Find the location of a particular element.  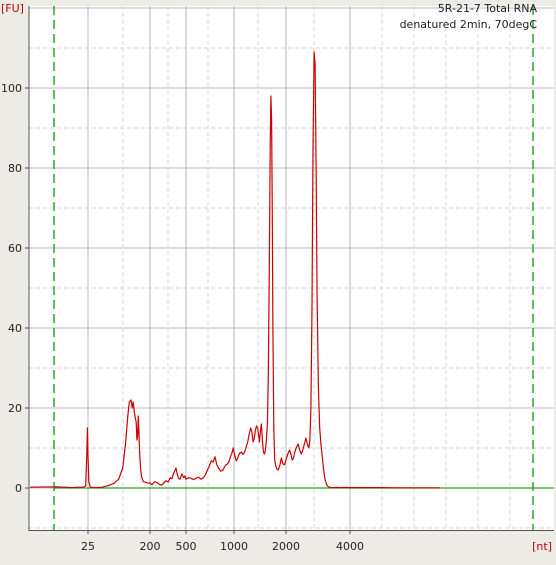

y-tick-label: 40 is located at coordinates (15, 328).